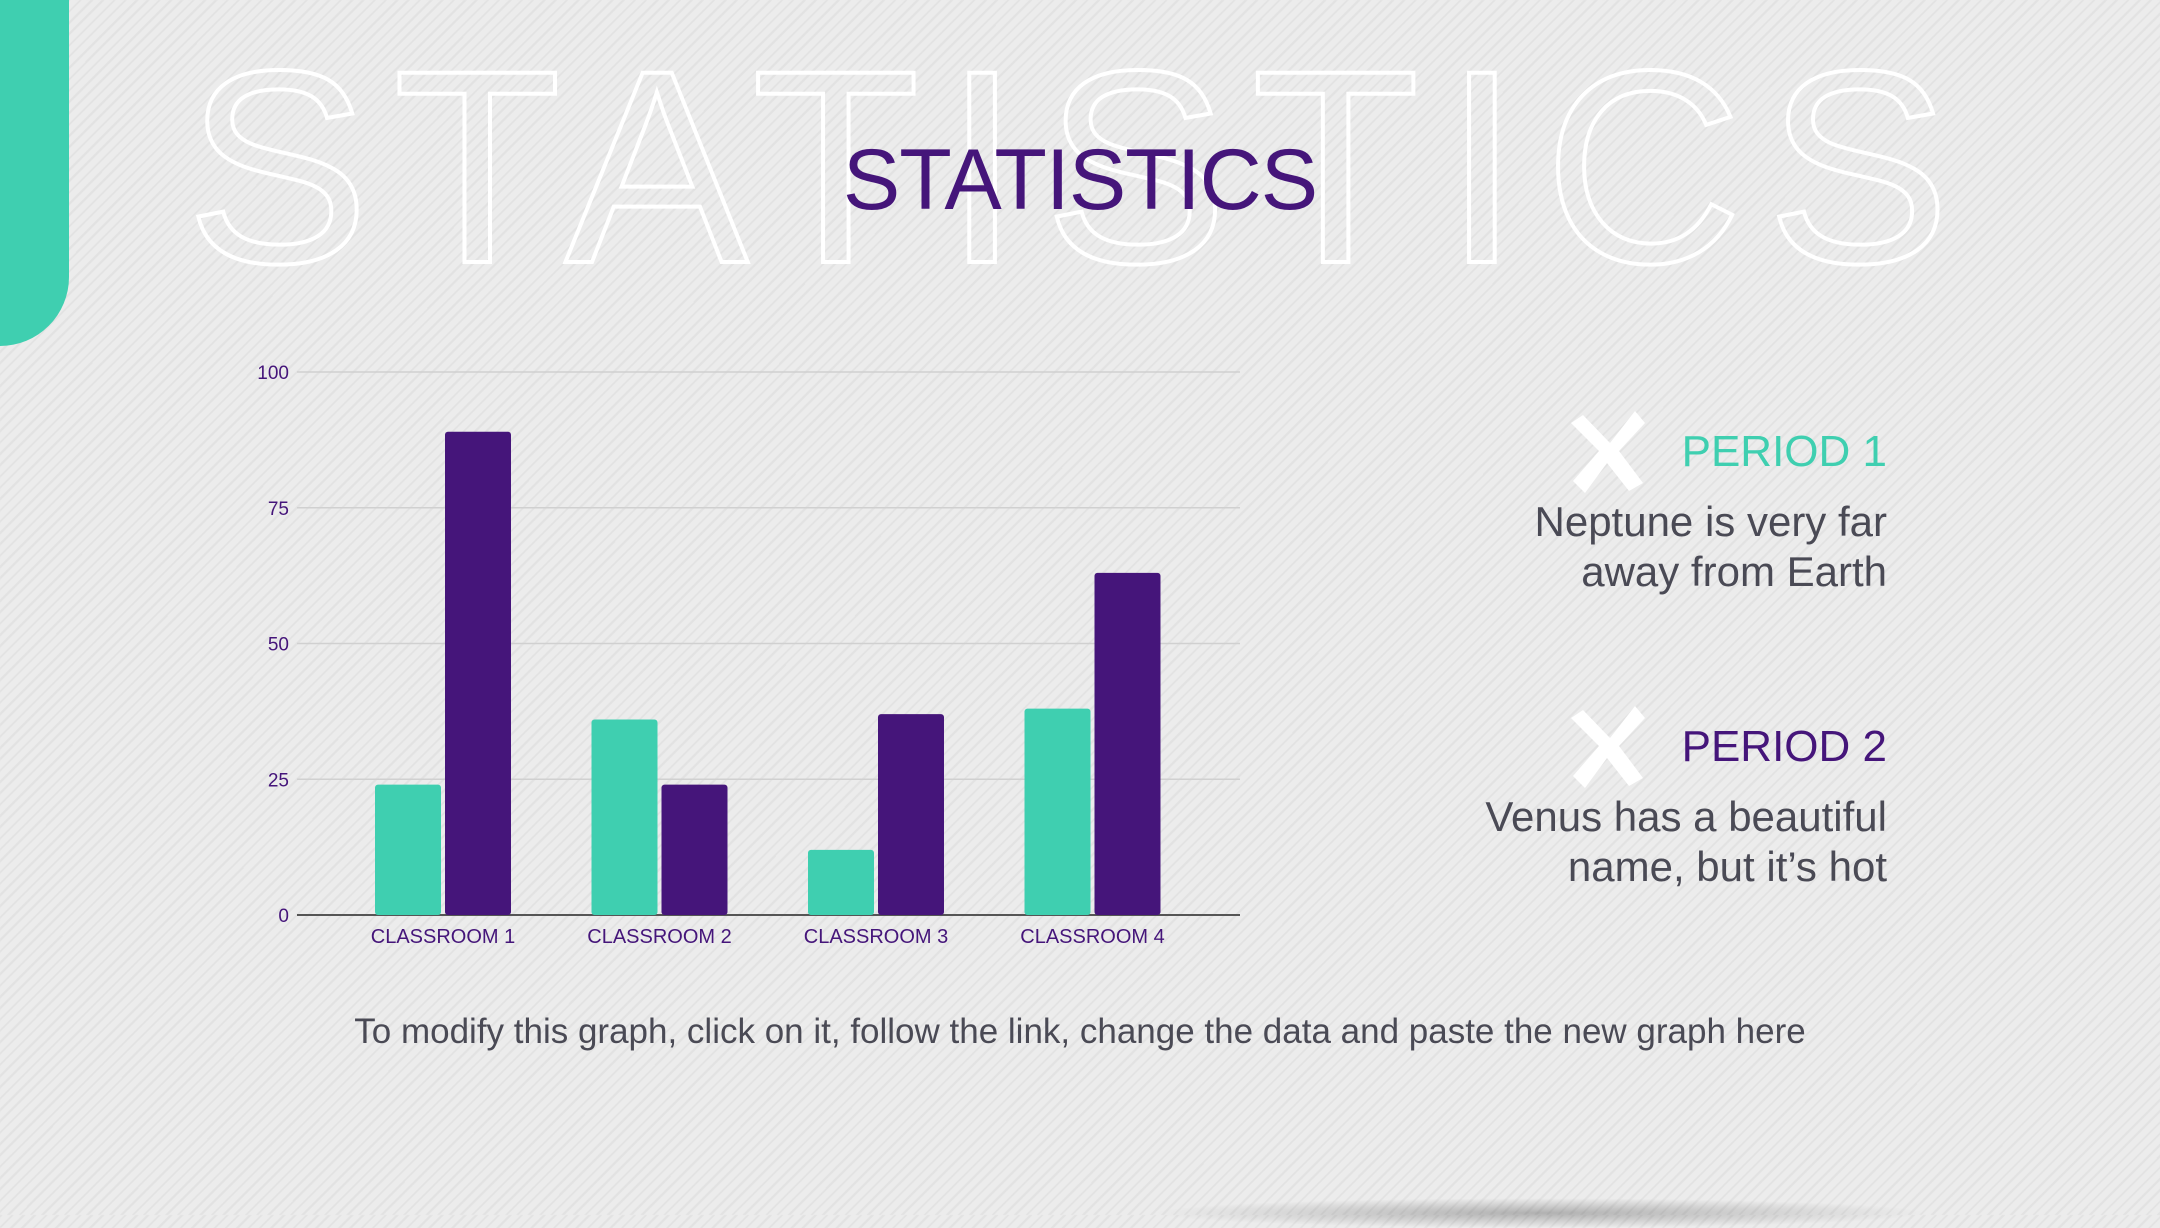 This screenshot has width=2160, height=1228. What do you see at coordinates (1686, 842) in the screenshot?
I see `legend-desc-period-2: Venus has a beautiful name, but it’s hot` at bounding box center [1686, 842].